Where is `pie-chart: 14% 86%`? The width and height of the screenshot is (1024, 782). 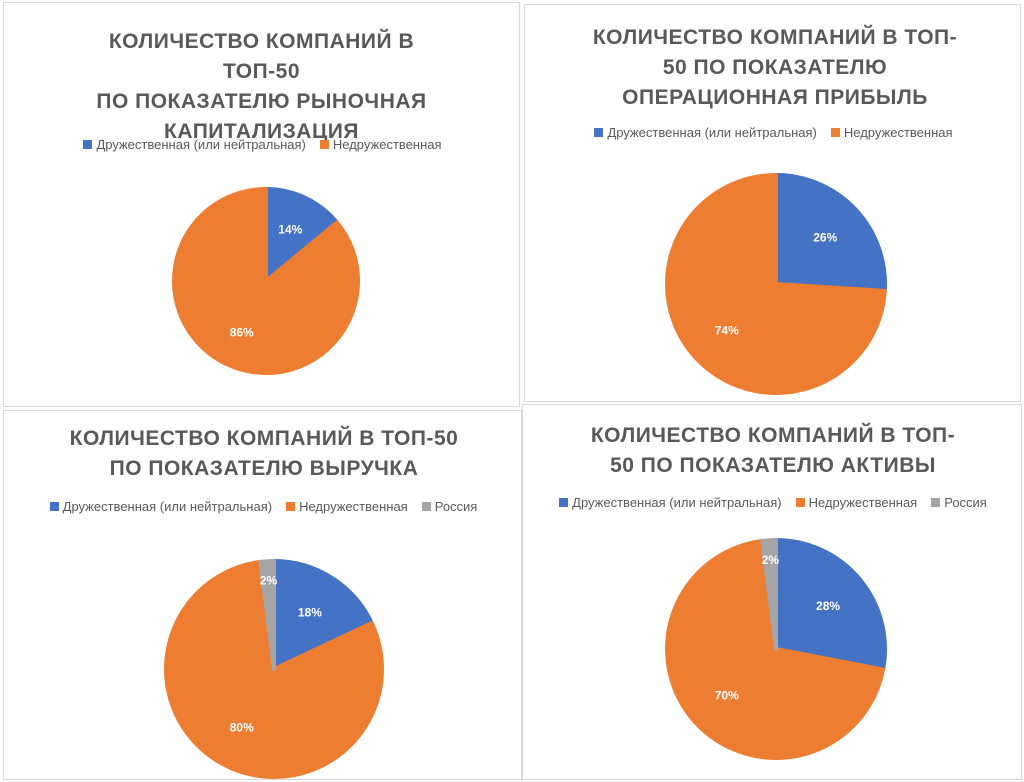
pie-chart: 14% 86% is located at coordinates (266, 281).